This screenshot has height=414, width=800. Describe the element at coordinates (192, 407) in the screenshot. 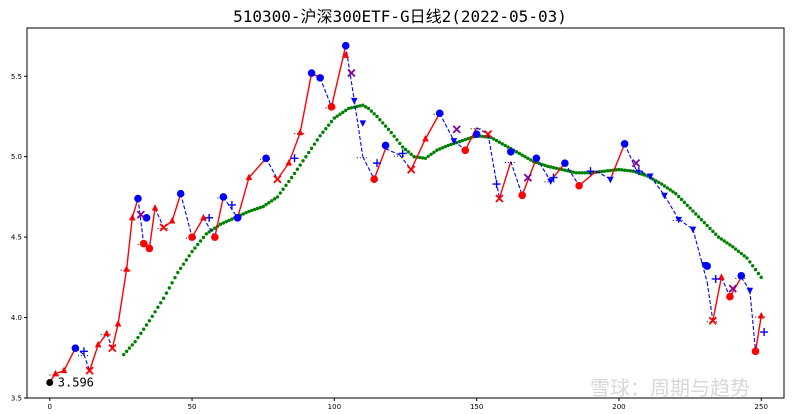

I see `x-tick-label: 50` at that location.